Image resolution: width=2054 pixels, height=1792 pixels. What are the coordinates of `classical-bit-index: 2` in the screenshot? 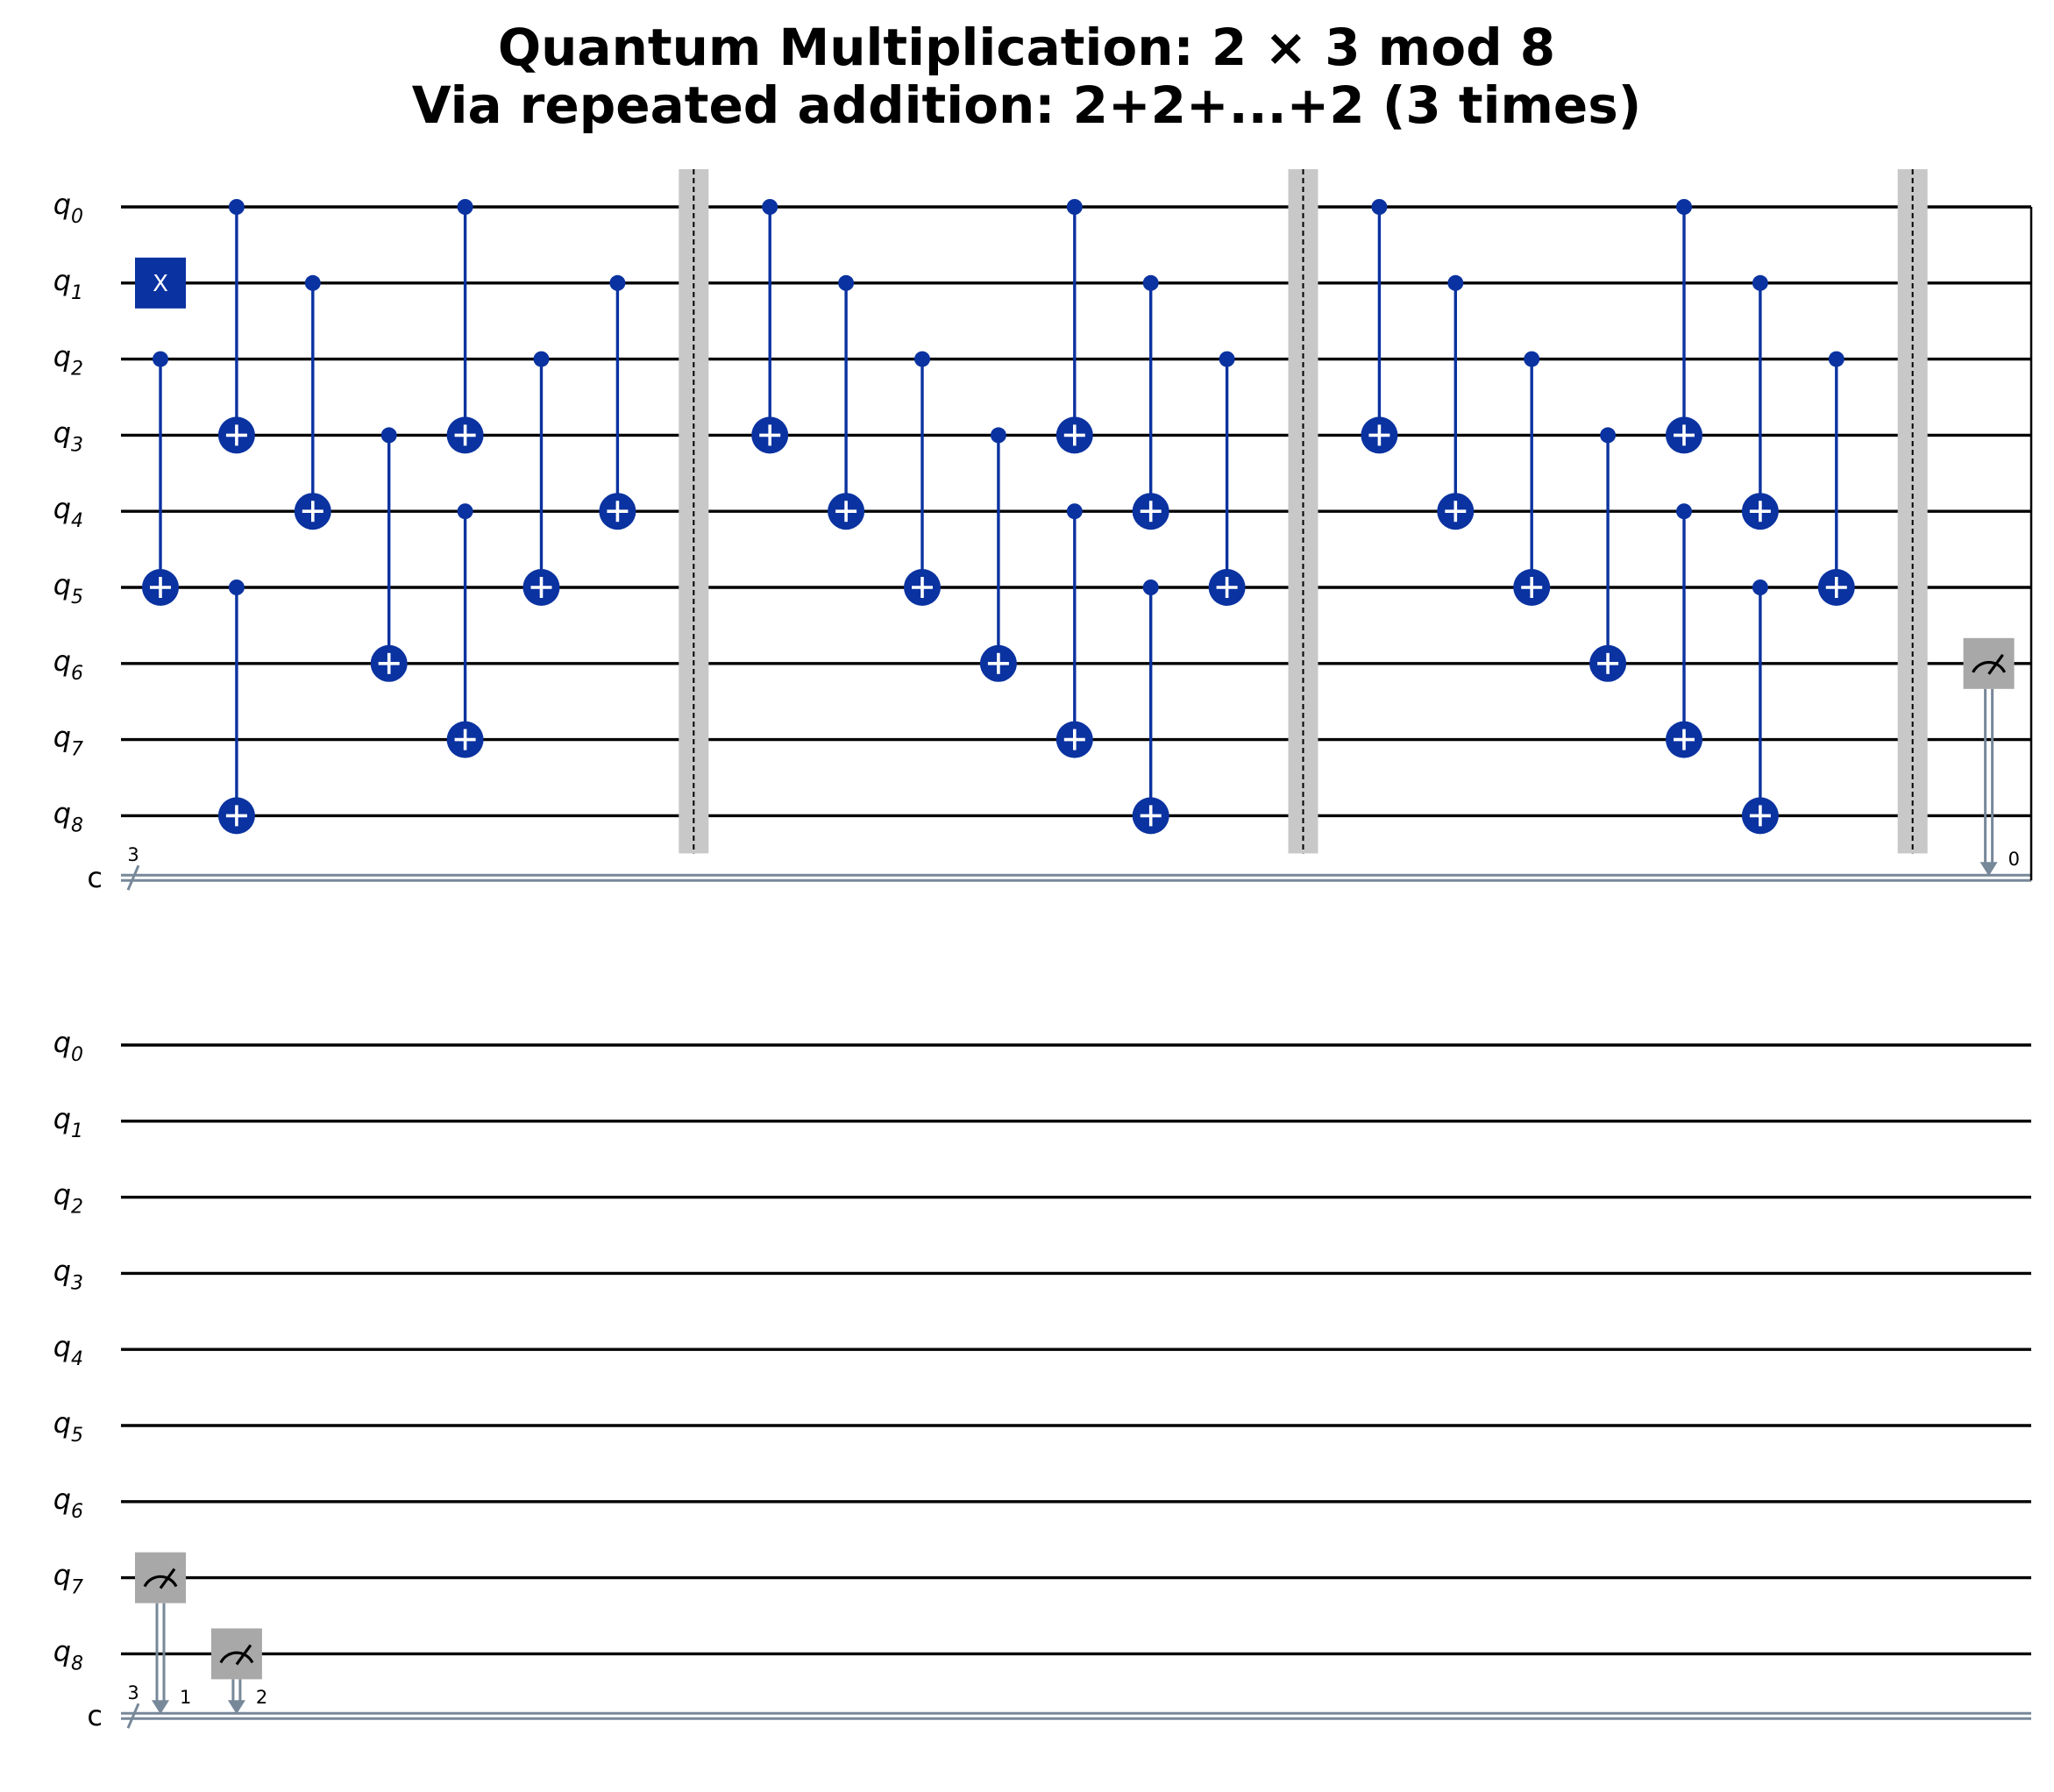 It's located at (261, 1697).